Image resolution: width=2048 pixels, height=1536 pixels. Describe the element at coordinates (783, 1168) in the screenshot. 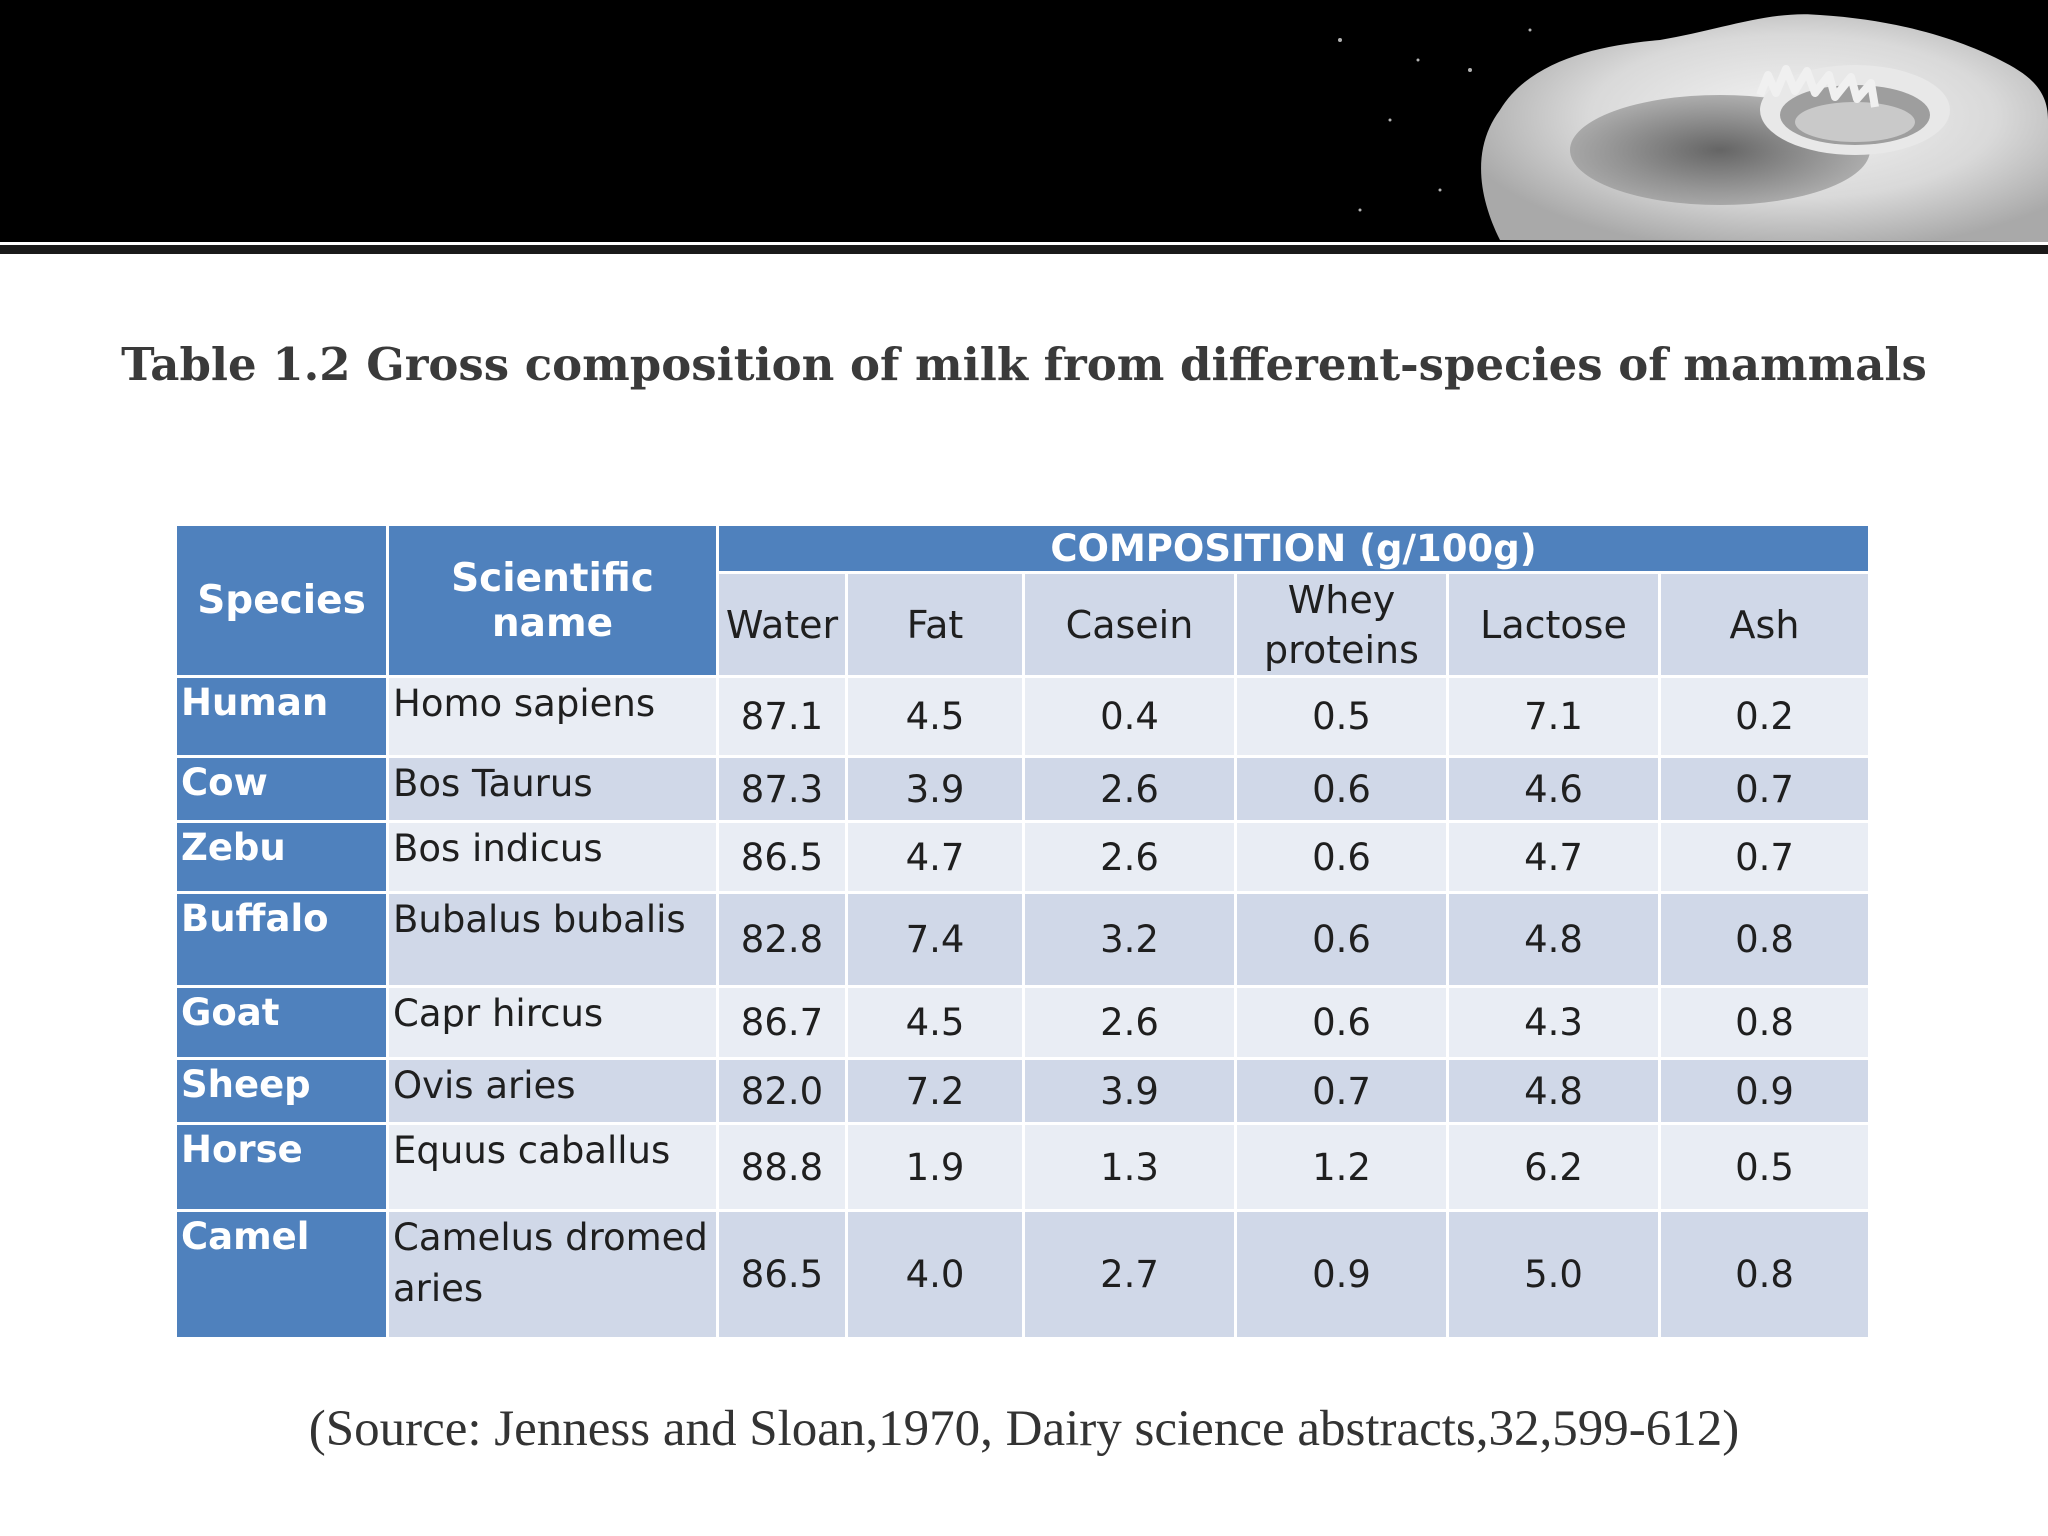

I see `cell-water: 88.8` at that location.